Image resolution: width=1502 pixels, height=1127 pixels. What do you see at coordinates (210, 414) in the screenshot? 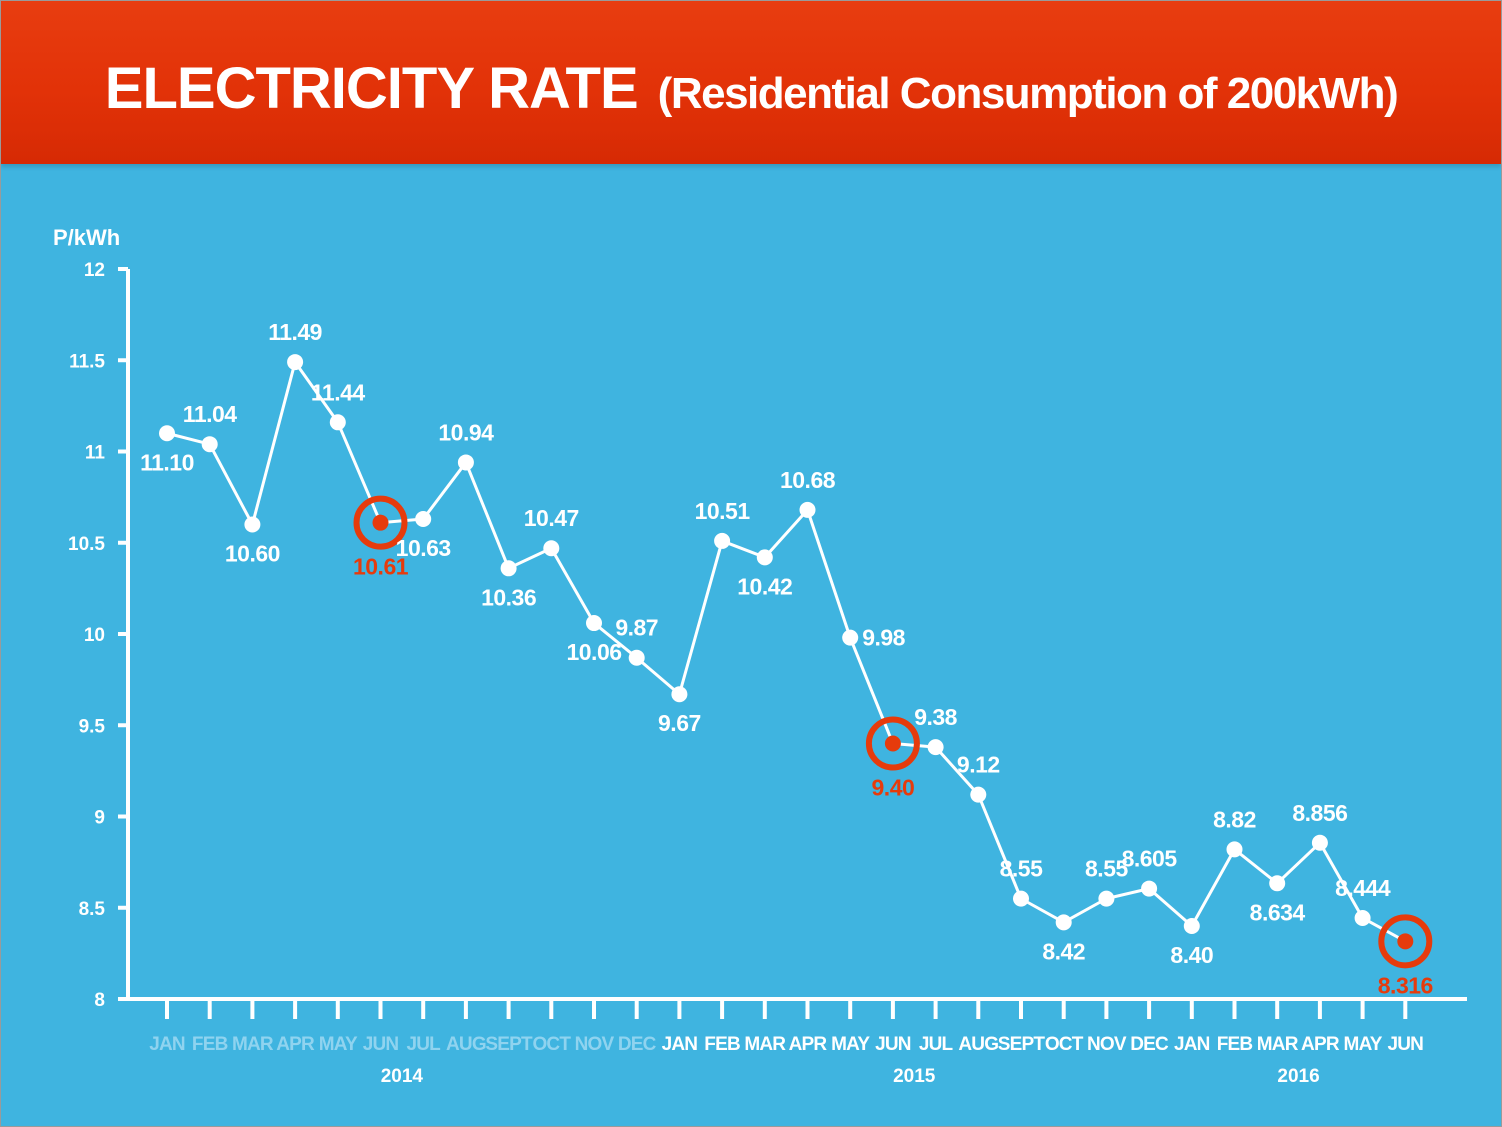
I see `data-label: 11.04` at bounding box center [210, 414].